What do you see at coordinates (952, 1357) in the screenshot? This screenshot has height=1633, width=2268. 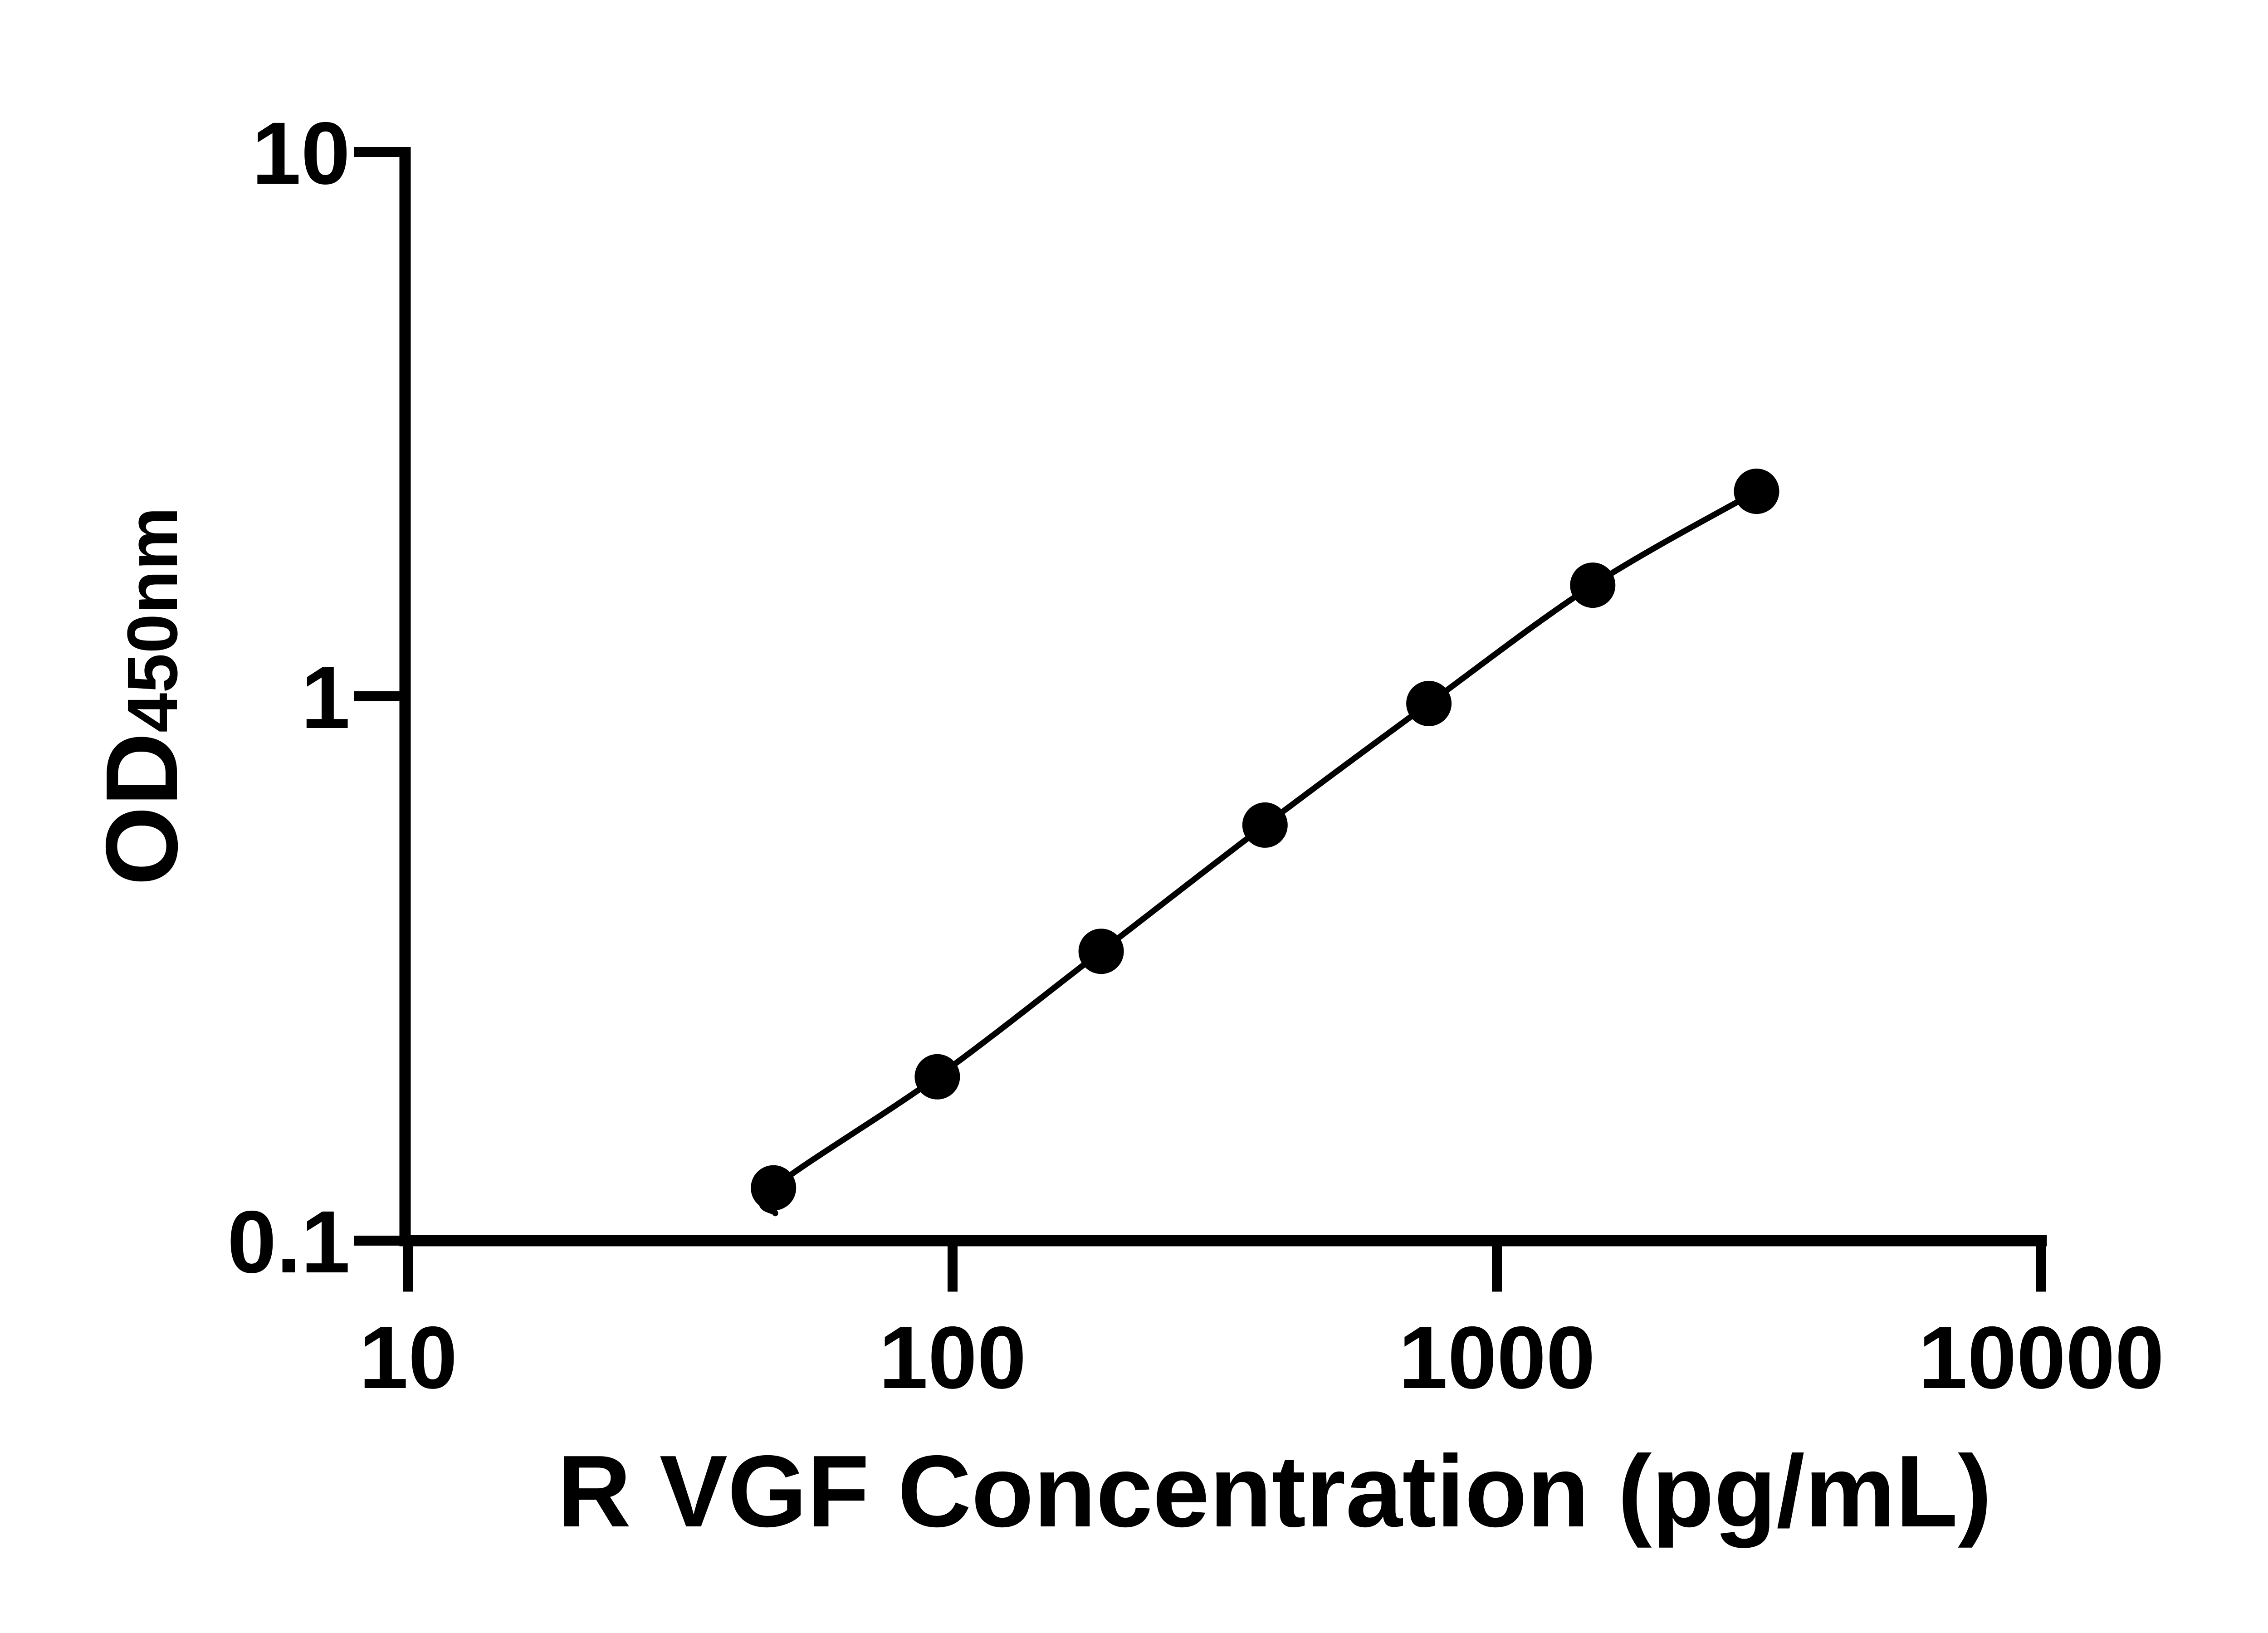 I see `x-tick-label: 100` at bounding box center [952, 1357].